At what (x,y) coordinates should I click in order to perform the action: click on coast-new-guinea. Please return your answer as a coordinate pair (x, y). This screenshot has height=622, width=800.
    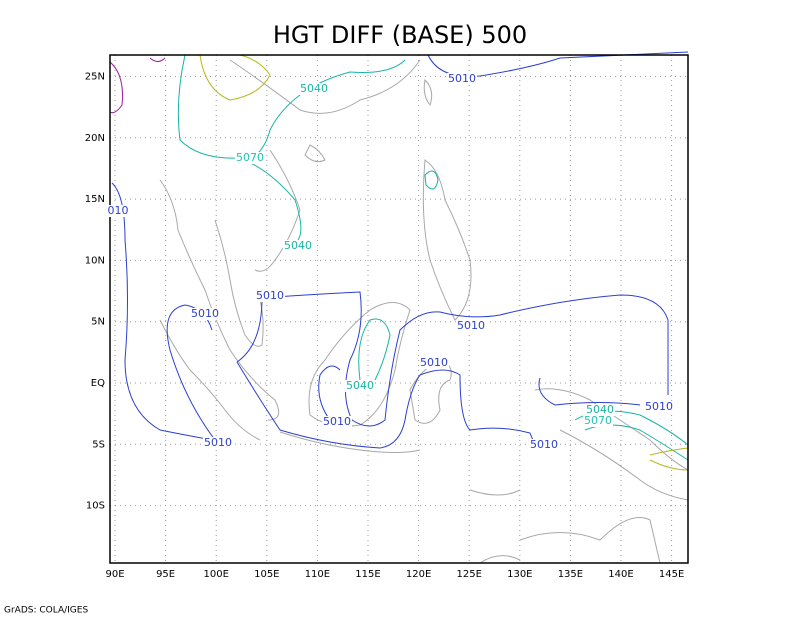
    Looking at the image, I should click on (611, 444).